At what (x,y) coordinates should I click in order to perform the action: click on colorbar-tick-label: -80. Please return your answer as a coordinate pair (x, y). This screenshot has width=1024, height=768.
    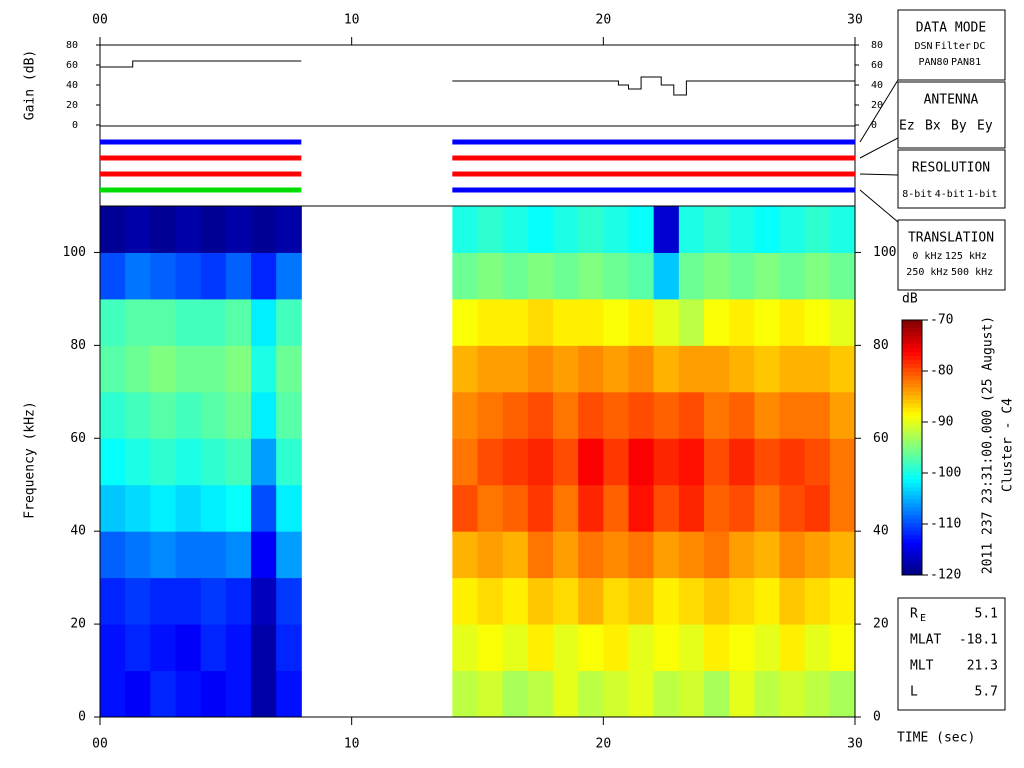
    Looking at the image, I should click on (941, 371).